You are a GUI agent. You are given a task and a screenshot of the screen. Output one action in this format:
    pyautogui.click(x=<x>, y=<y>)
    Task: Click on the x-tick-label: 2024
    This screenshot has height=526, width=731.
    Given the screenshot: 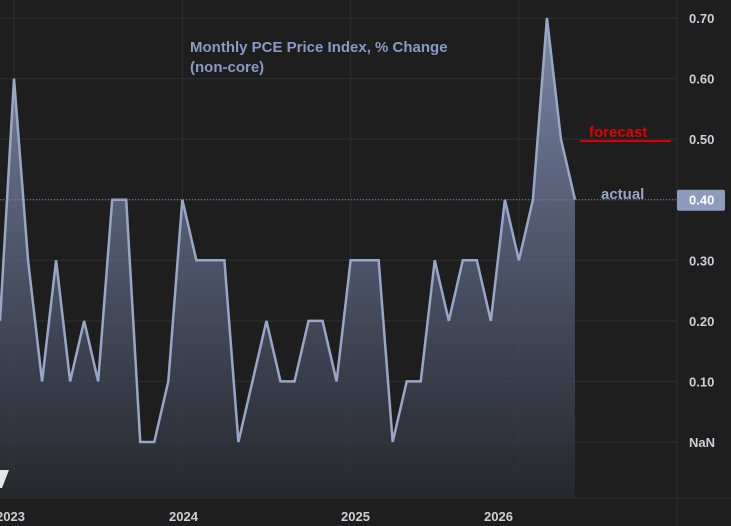 What is the action you would take?
    pyautogui.click(x=184, y=516)
    